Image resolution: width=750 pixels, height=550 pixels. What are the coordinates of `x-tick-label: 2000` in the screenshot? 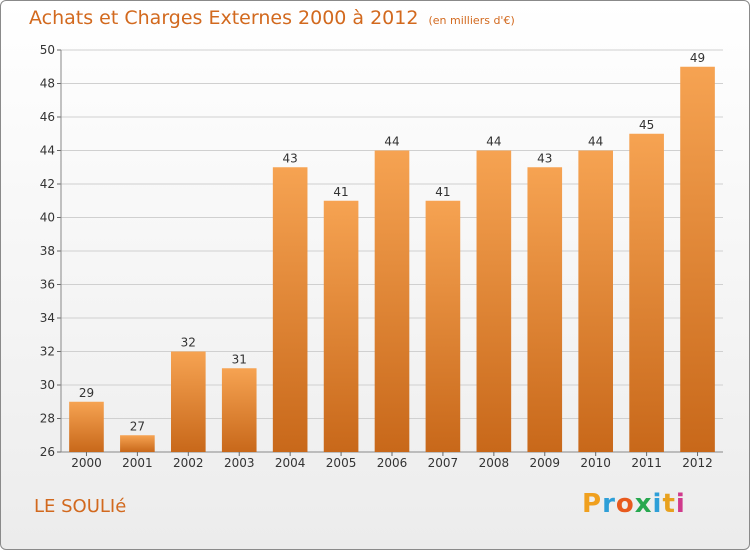 It's located at (86, 463).